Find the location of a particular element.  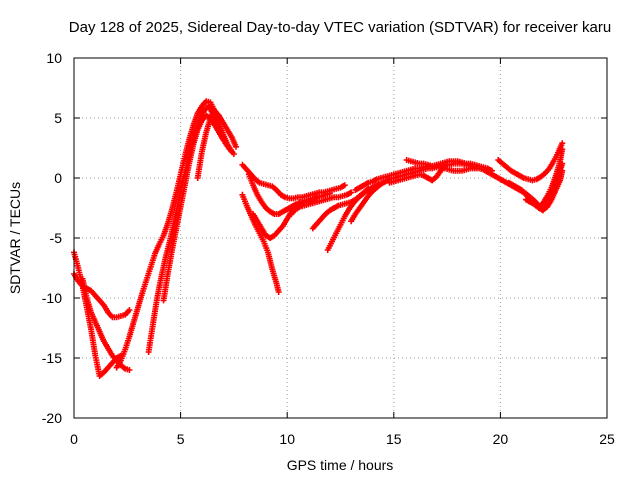

x-tick-label: 15 is located at coordinates (394, 439).